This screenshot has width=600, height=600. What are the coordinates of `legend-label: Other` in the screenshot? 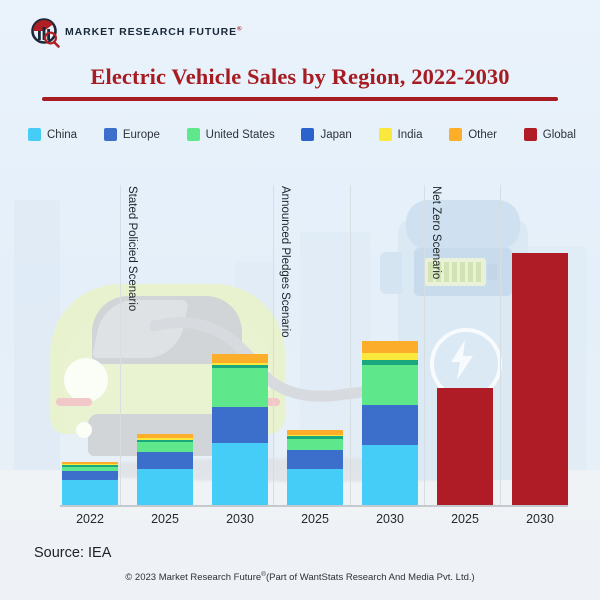 It's located at (482, 134).